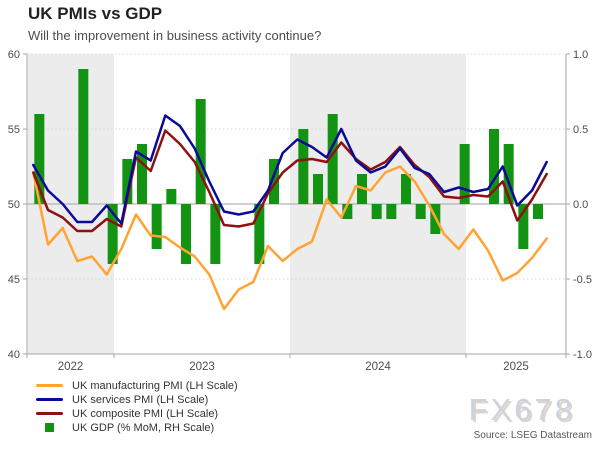 Image resolution: width=600 pixels, height=450 pixels. I want to click on chart-title: UK PMIs vs GDP, so click(95, 13).